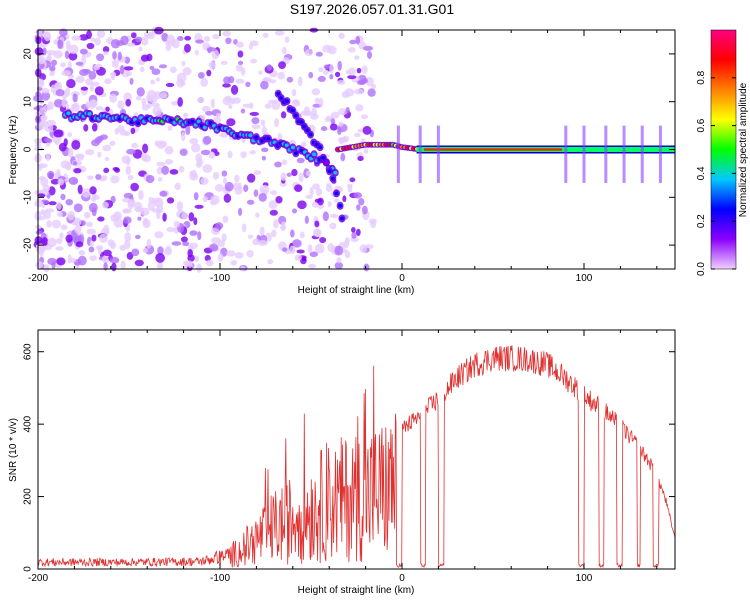  I want to click on y-tick-label: 20, so click(28, 54).